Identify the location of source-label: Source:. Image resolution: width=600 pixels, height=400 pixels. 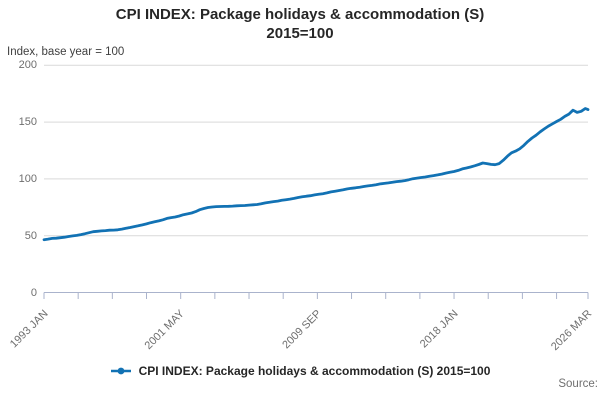
(578, 384).